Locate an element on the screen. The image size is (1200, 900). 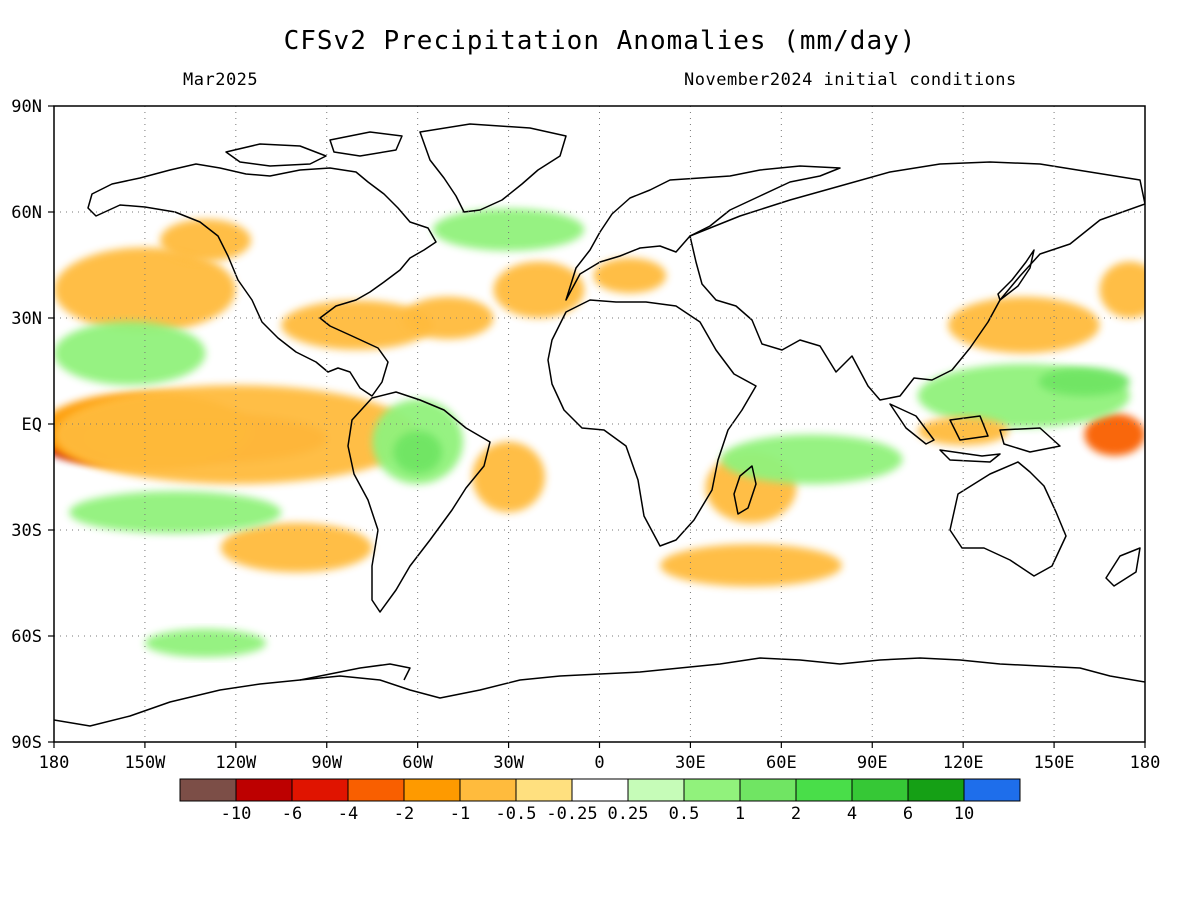
x-tick-label: 90E is located at coordinates (872, 763).